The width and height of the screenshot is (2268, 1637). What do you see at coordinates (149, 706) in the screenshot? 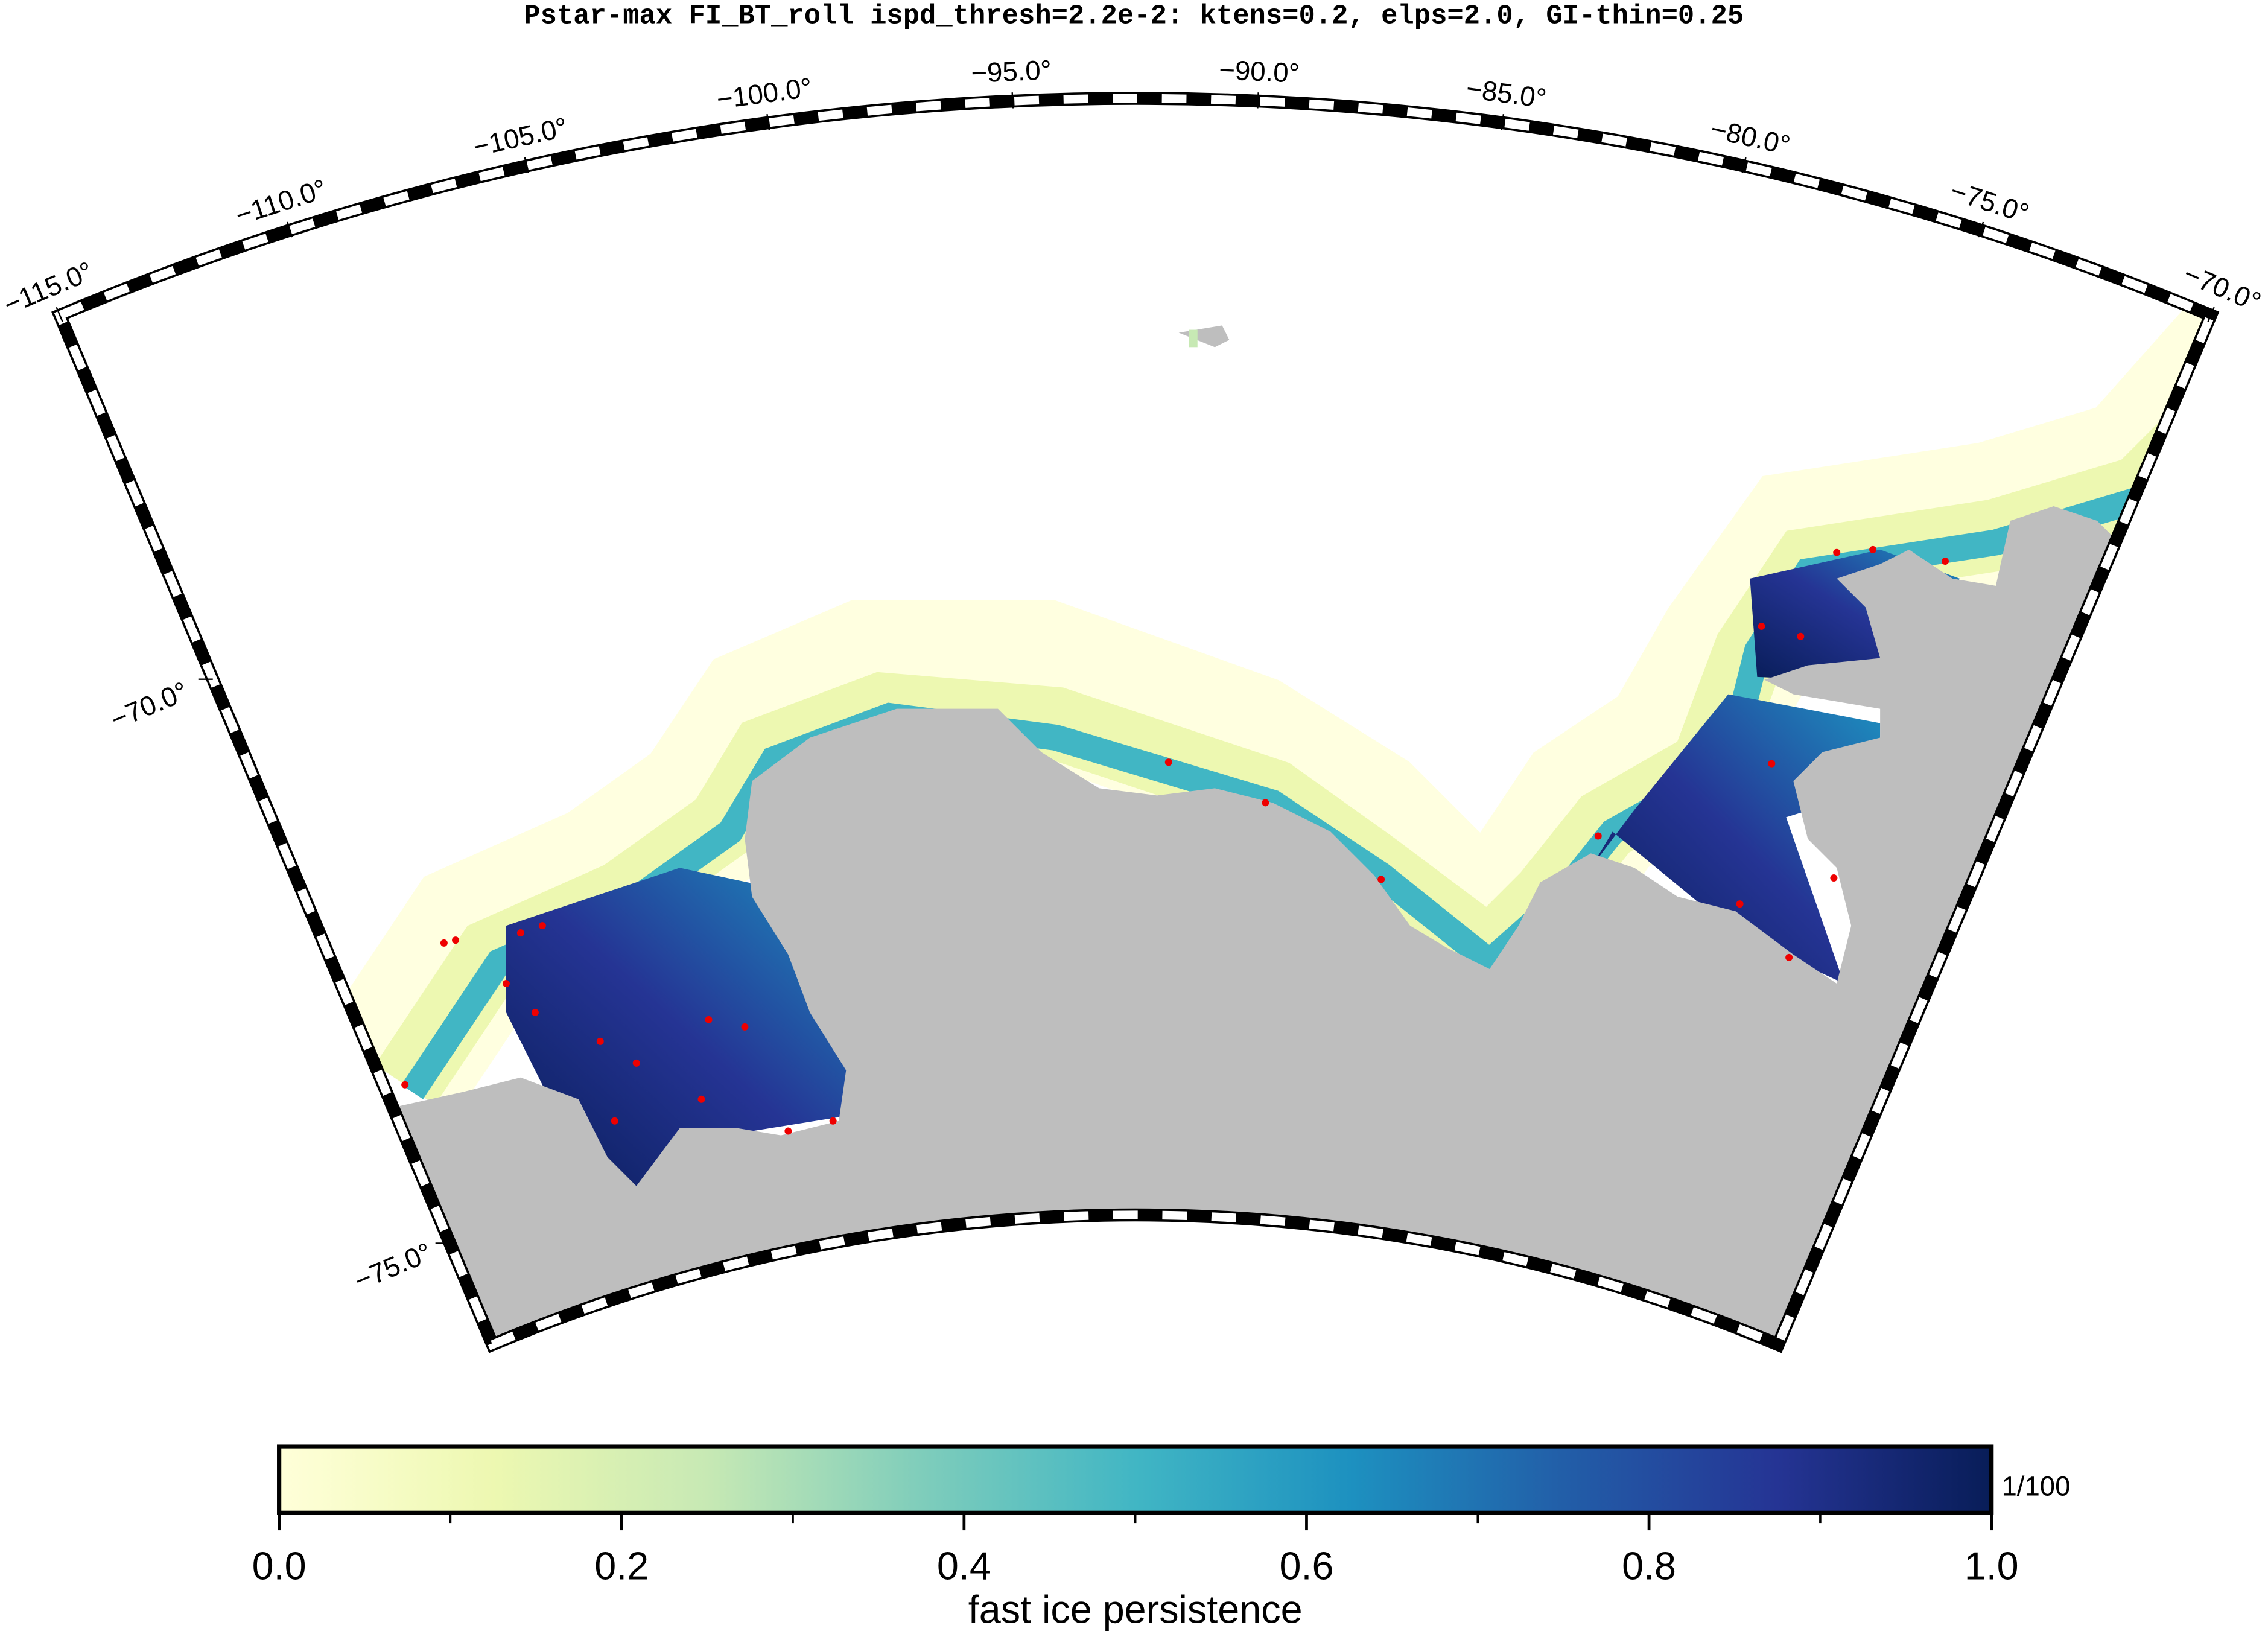
I see `lat-label: −70.0°` at bounding box center [149, 706].